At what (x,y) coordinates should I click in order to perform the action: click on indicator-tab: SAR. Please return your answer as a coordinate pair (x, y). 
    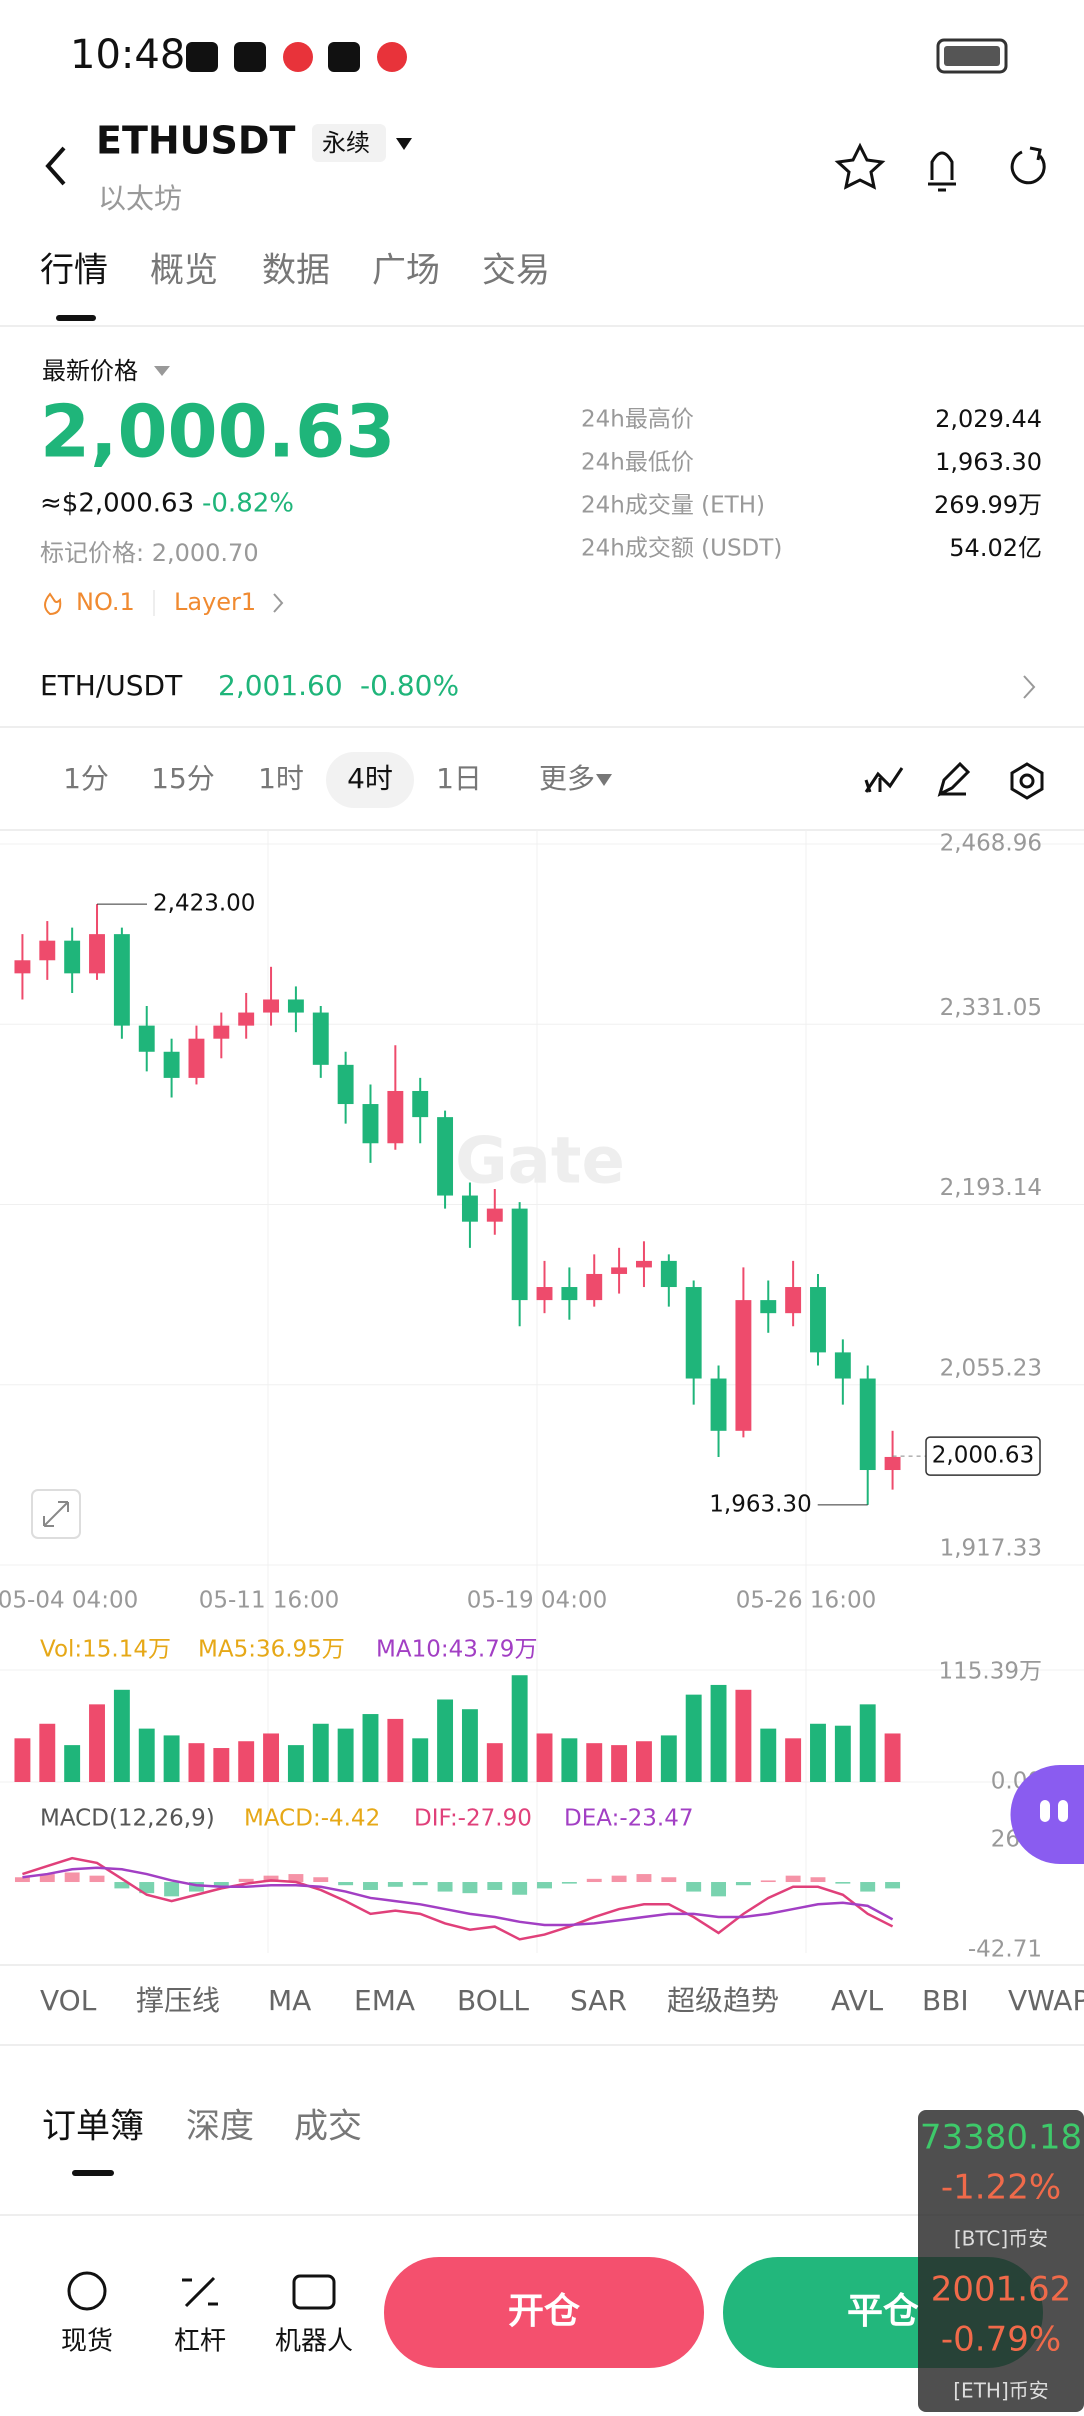
    Looking at the image, I should click on (598, 2000).